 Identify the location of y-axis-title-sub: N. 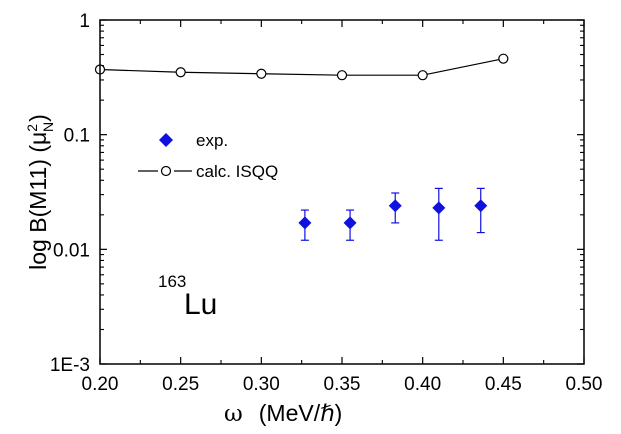
(48, 127).